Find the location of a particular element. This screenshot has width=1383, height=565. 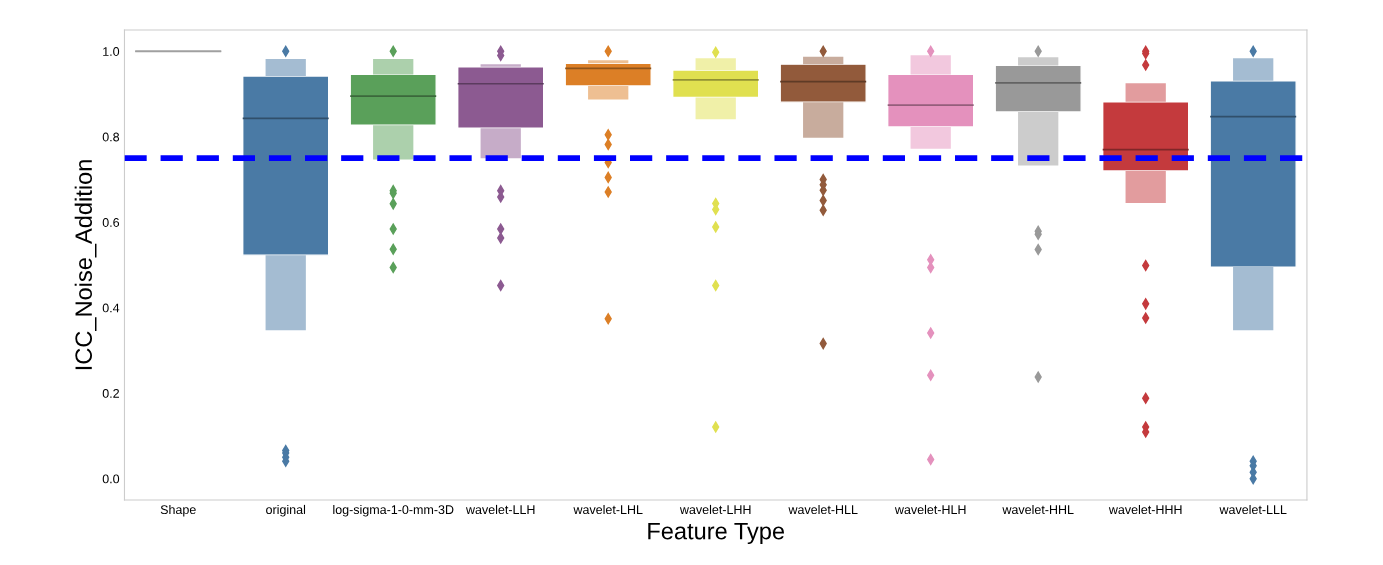

x-tick-label: wavelet-LHH is located at coordinates (715, 509).